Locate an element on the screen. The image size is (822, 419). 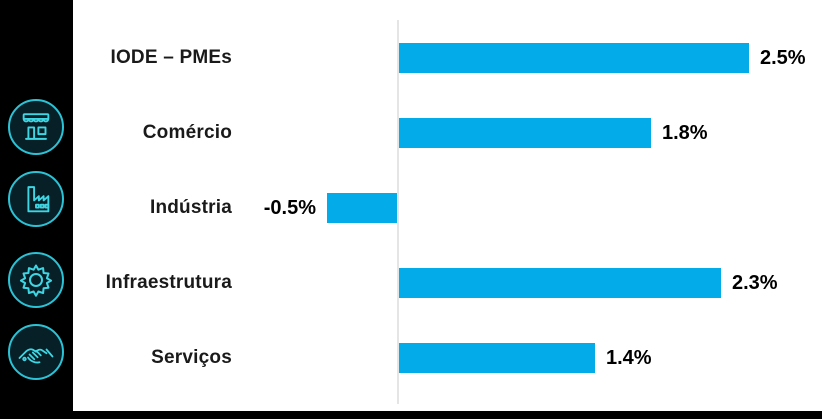
bottom-divider-bar is located at coordinates (411, 415).